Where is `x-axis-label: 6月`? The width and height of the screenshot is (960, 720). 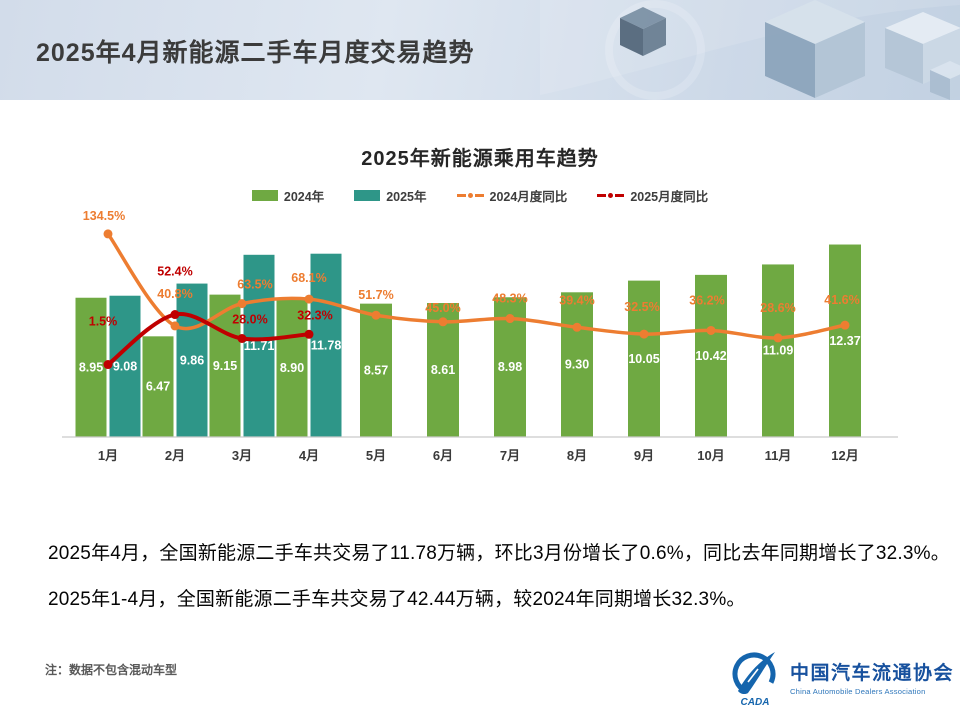 x-axis-label: 6月 is located at coordinates (443, 455).